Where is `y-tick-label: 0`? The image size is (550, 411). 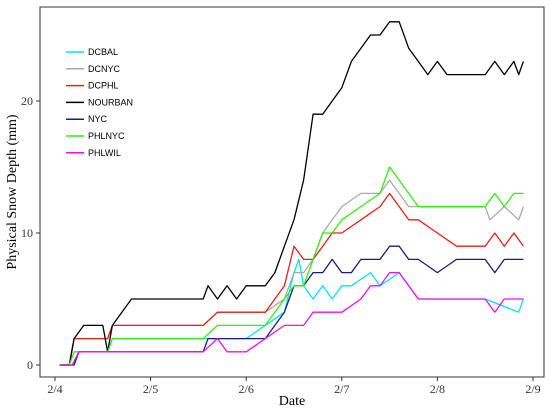 y-tick-label: 0 is located at coordinates (30, 365).